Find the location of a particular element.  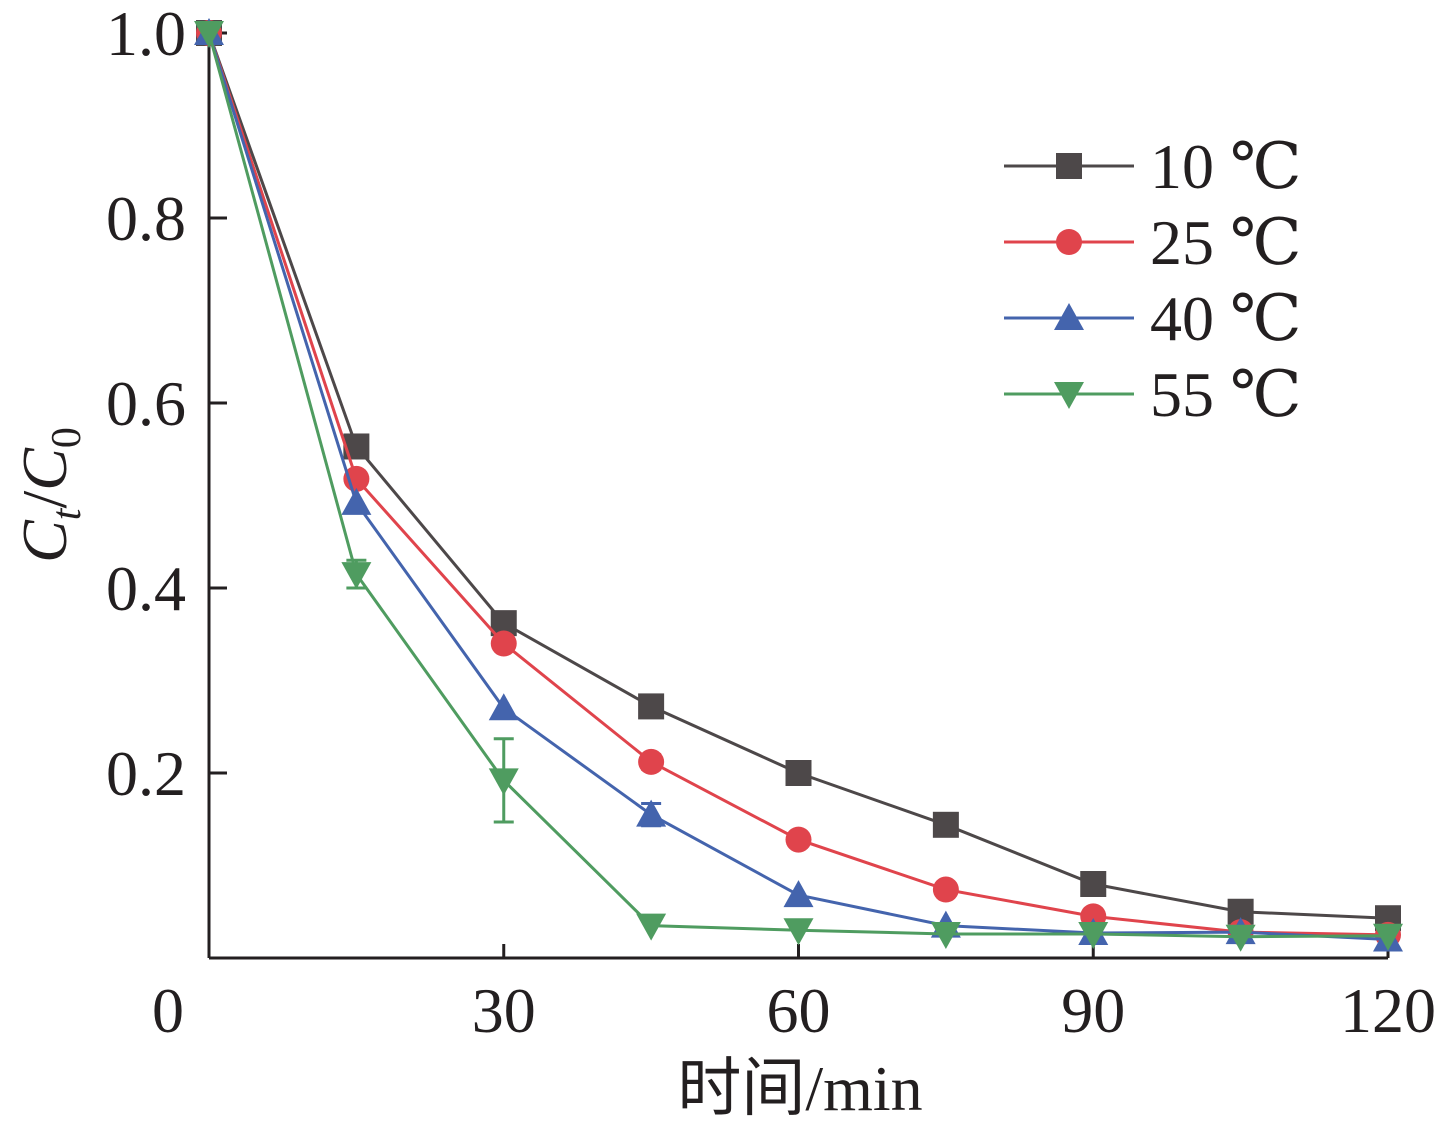

y-tick-label: 0.6 is located at coordinates (146, 403).